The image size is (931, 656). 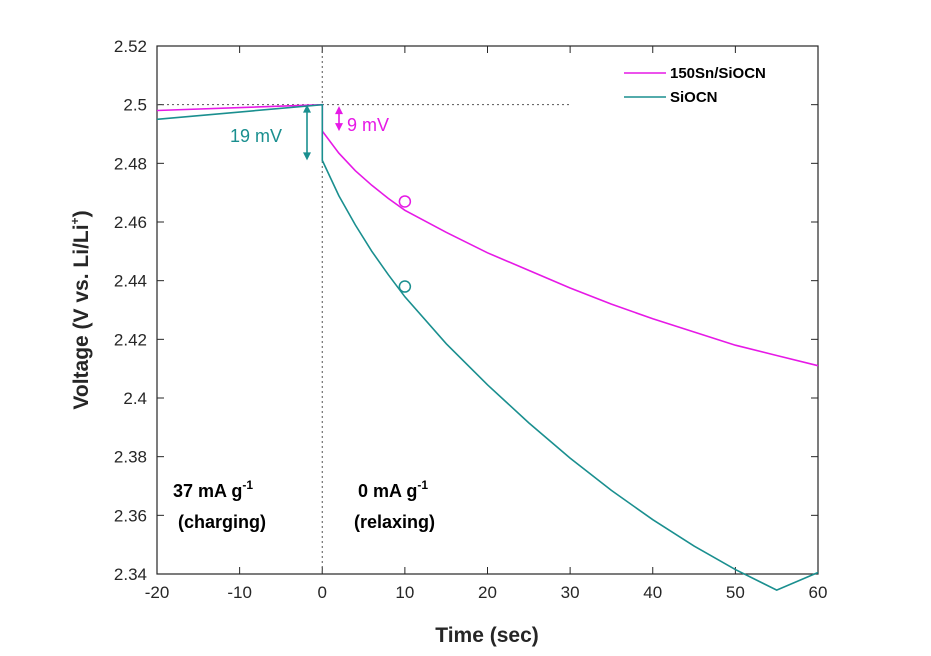 I want to click on y-tick-label: 2.36, so click(x=130, y=515).